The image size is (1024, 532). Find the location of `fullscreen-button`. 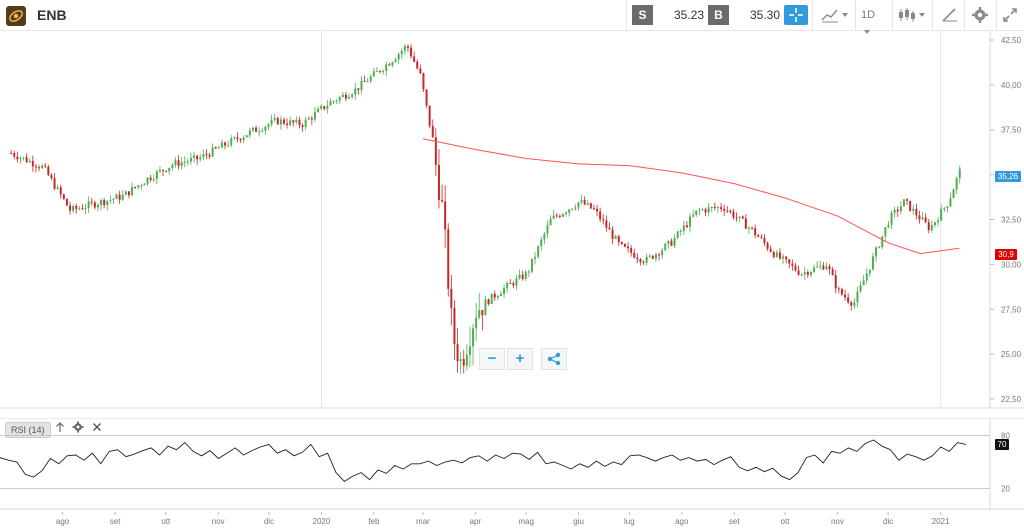

fullscreen-button is located at coordinates (1010, 15).